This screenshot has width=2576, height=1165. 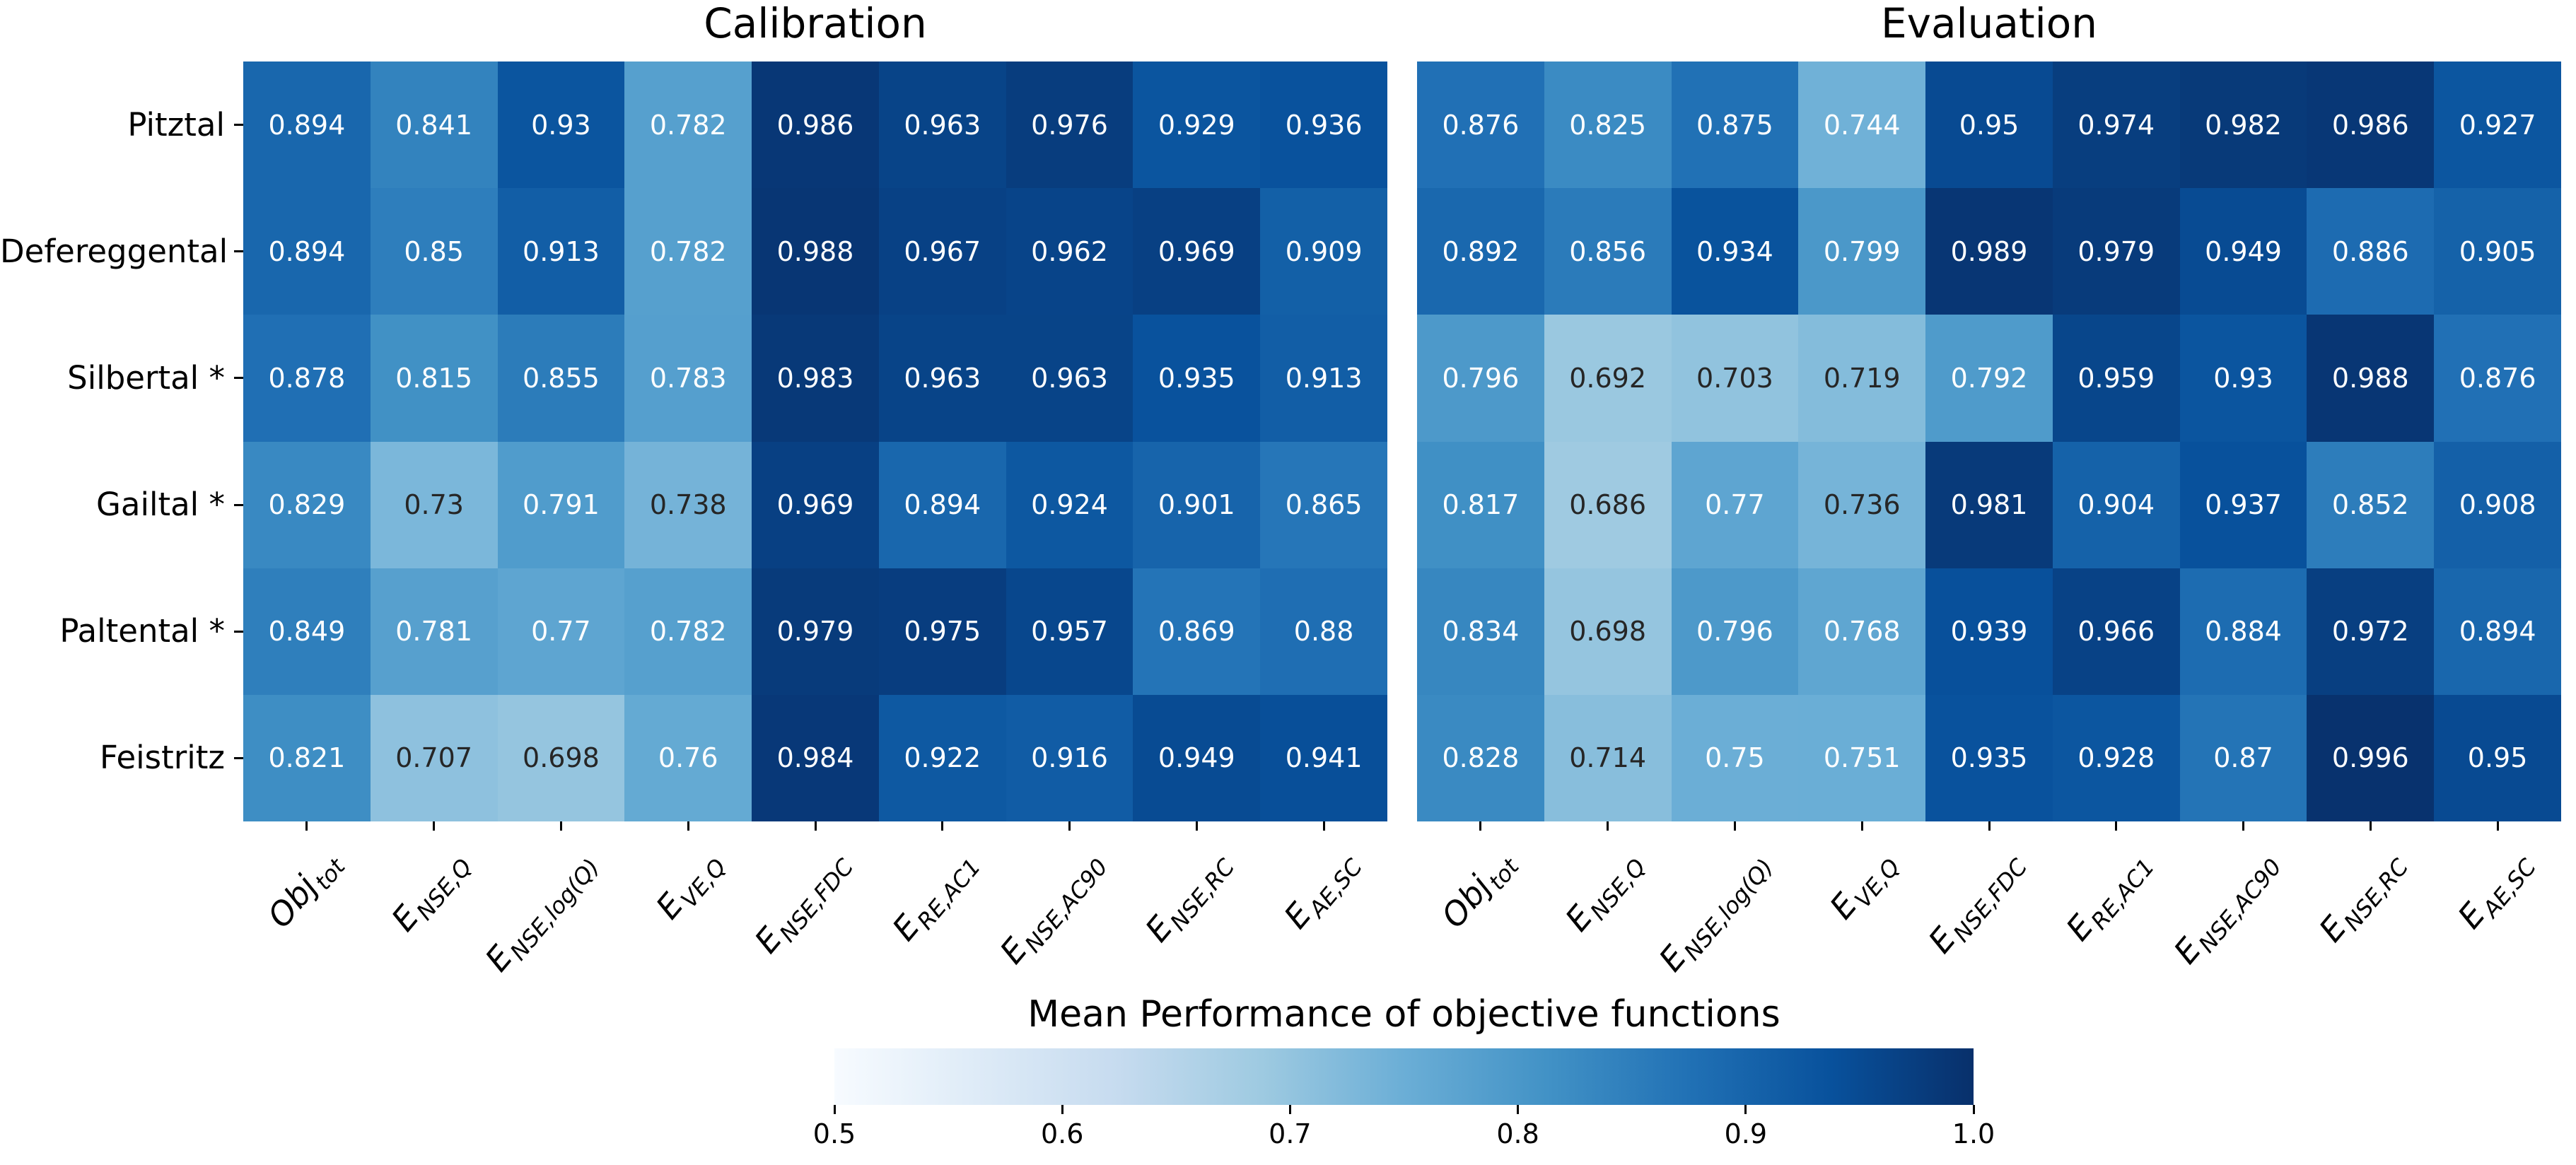 What do you see at coordinates (1862, 631) in the screenshot?
I see `heatmap-cell: 0.768` at bounding box center [1862, 631].